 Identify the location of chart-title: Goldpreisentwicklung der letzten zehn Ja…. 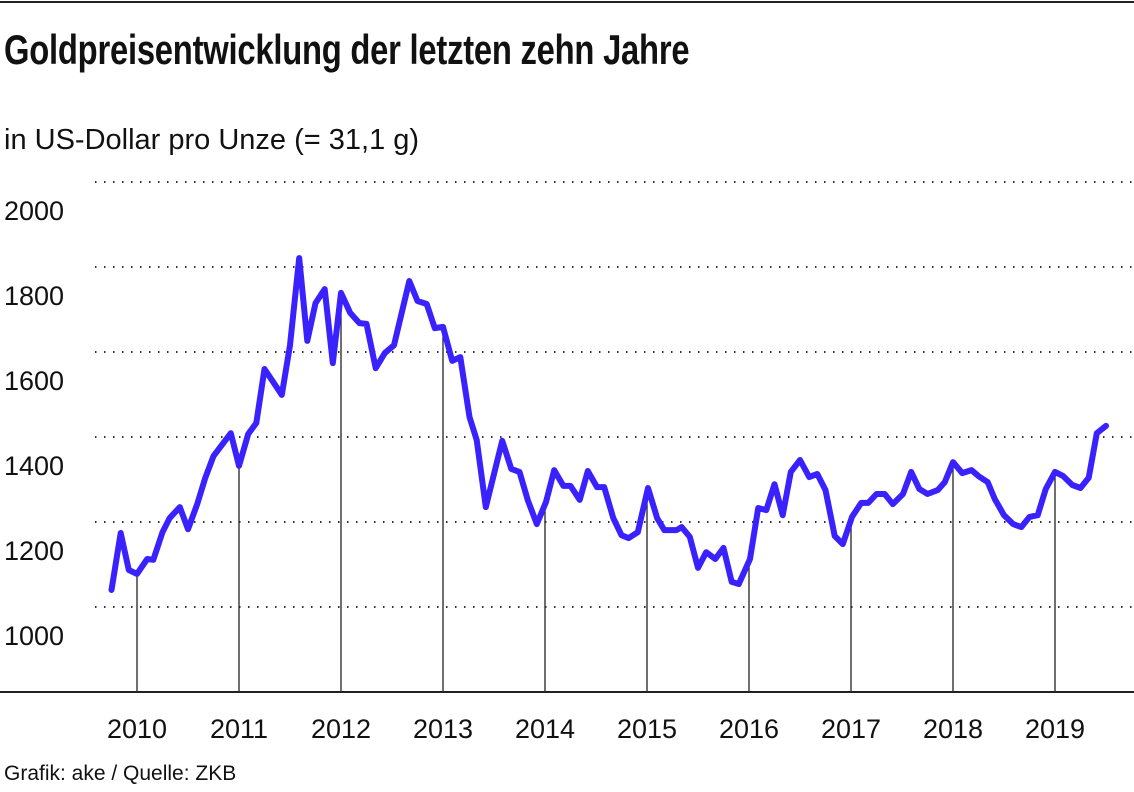
(347, 49).